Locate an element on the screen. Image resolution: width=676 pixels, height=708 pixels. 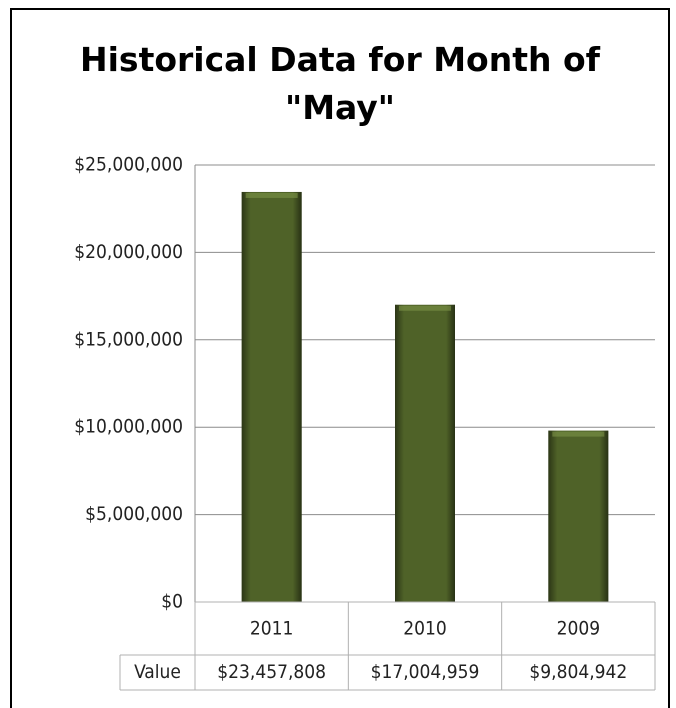
y-tick-label: $25,000,000 is located at coordinates (128, 165).